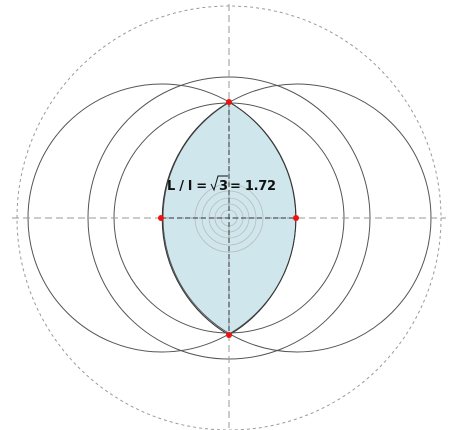  What do you see at coordinates (296, 218) in the screenshot?
I see `right-vertex-point` at bounding box center [296, 218].